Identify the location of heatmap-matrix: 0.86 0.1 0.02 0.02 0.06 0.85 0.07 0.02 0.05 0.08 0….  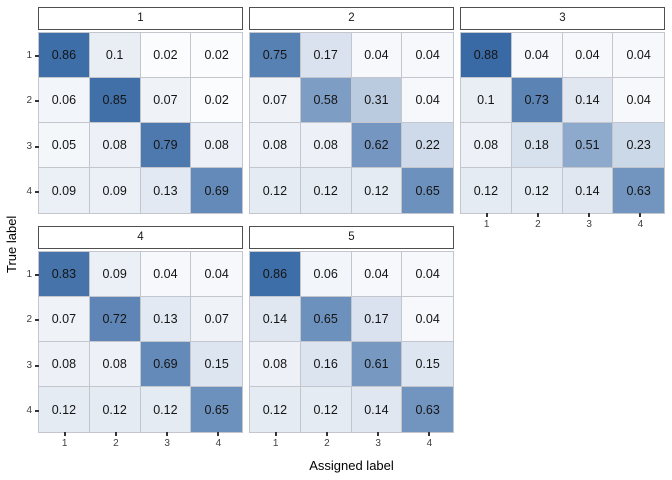
(134, 123).